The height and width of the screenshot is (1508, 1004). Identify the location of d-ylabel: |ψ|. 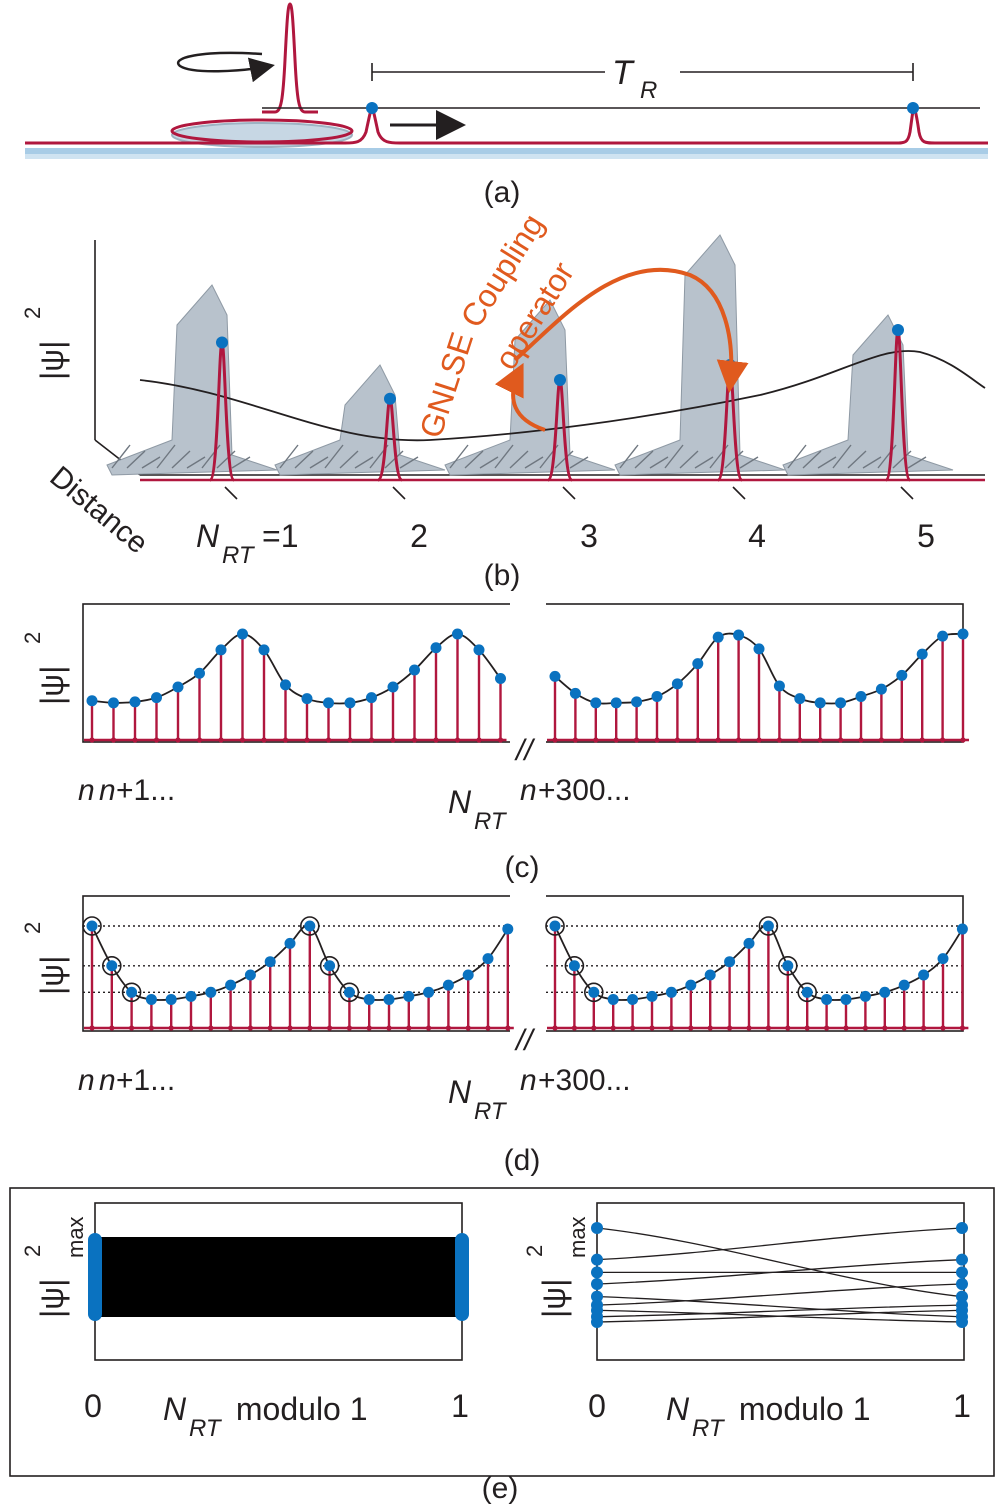
(52, 975).